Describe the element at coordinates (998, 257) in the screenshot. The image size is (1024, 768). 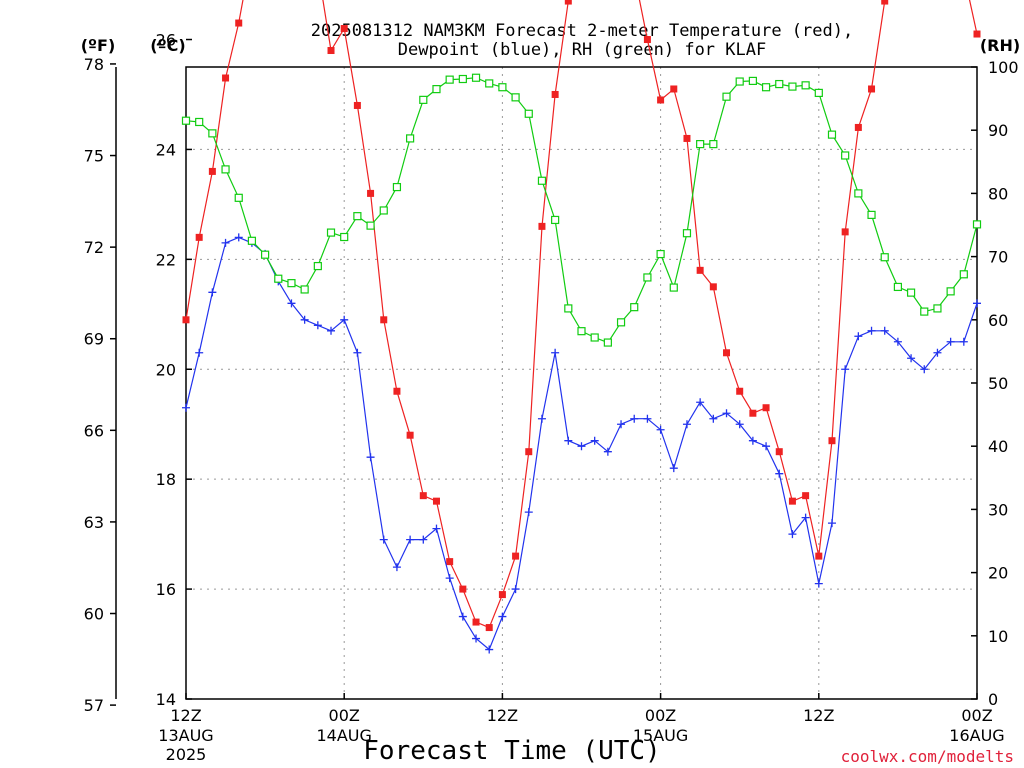
I see `rh-tick-label: 70` at that location.